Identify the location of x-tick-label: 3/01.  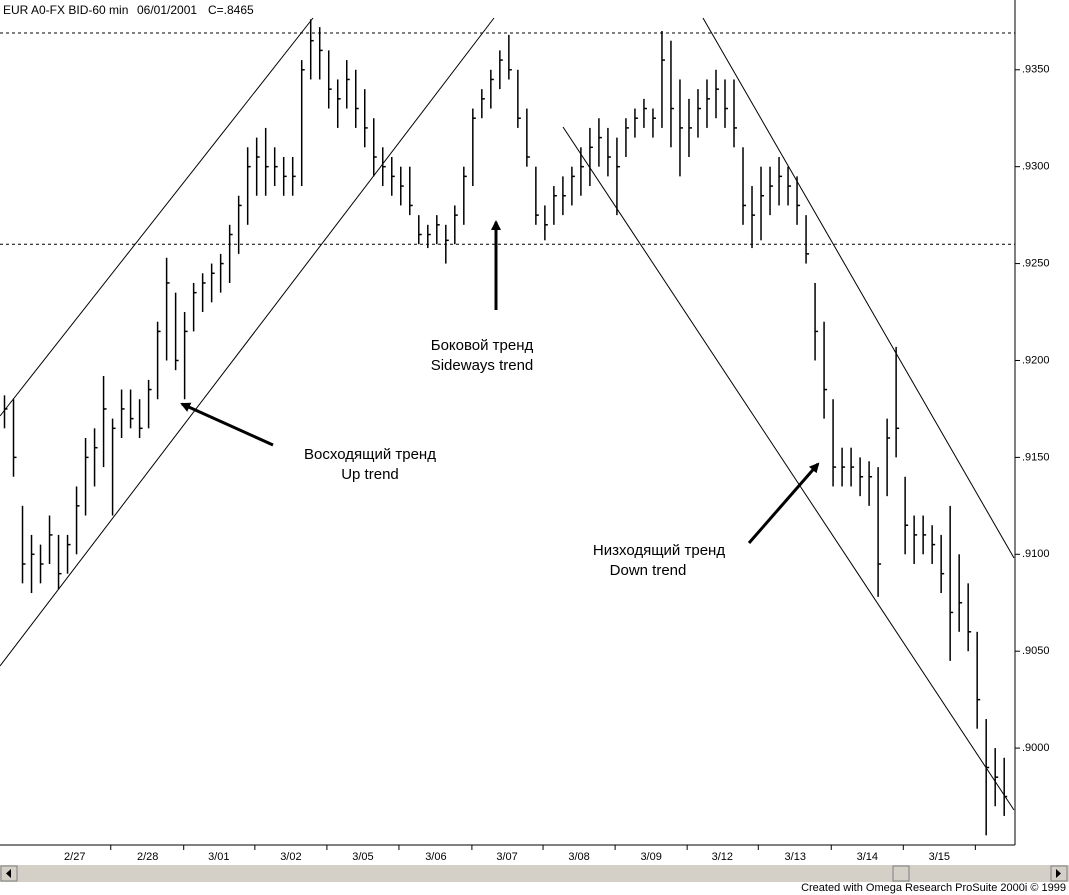
(218, 857).